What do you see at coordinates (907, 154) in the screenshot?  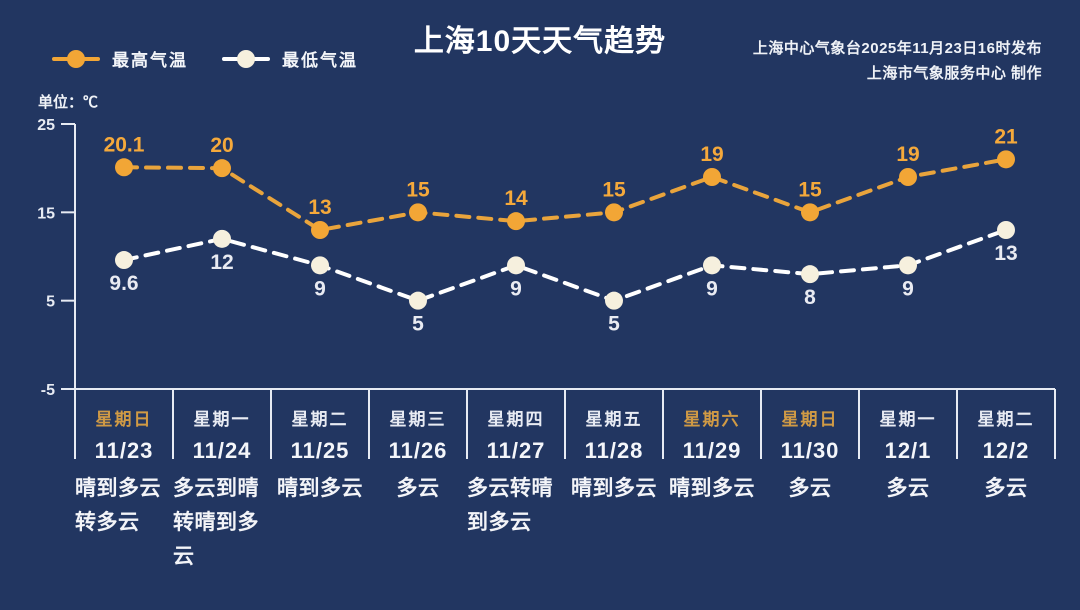 I see `high-temp-value-label: 19` at bounding box center [907, 154].